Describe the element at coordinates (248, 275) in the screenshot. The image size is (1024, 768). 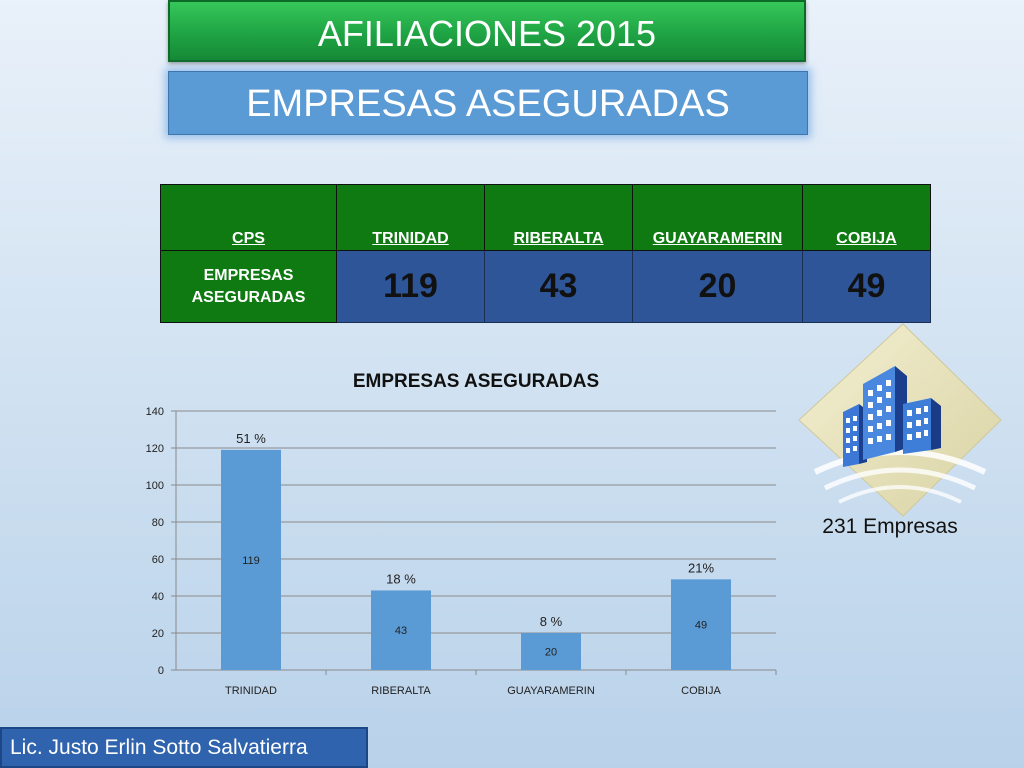
I see `row-label-line1: EMPRESAS` at that location.